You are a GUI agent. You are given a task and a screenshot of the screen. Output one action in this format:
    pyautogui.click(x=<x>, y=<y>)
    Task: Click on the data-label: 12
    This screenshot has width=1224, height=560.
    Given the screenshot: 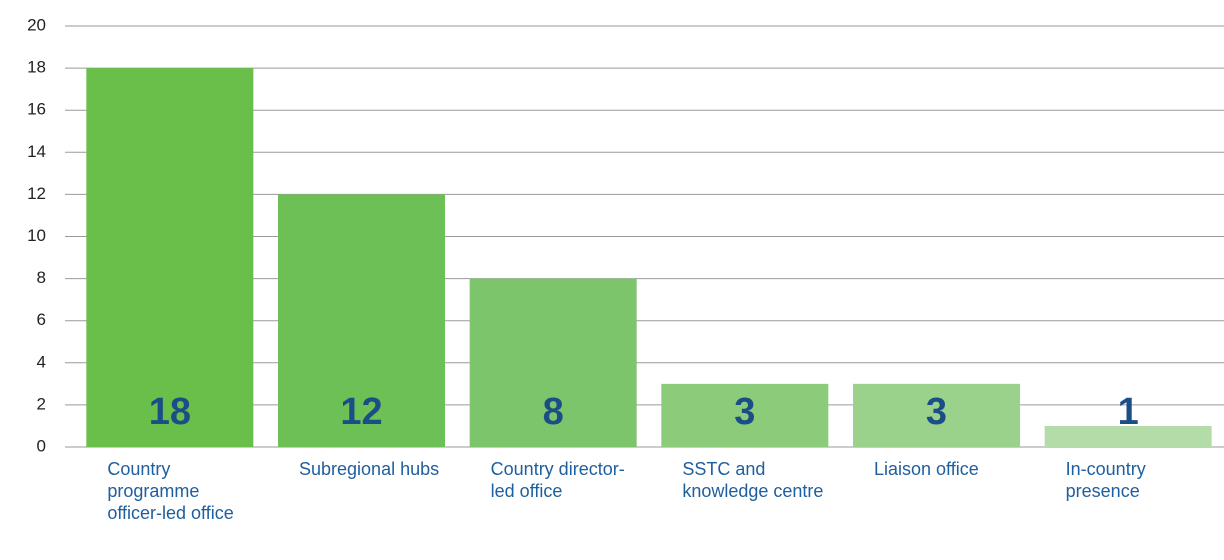 What is the action you would take?
    pyautogui.click(x=361, y=412)
    